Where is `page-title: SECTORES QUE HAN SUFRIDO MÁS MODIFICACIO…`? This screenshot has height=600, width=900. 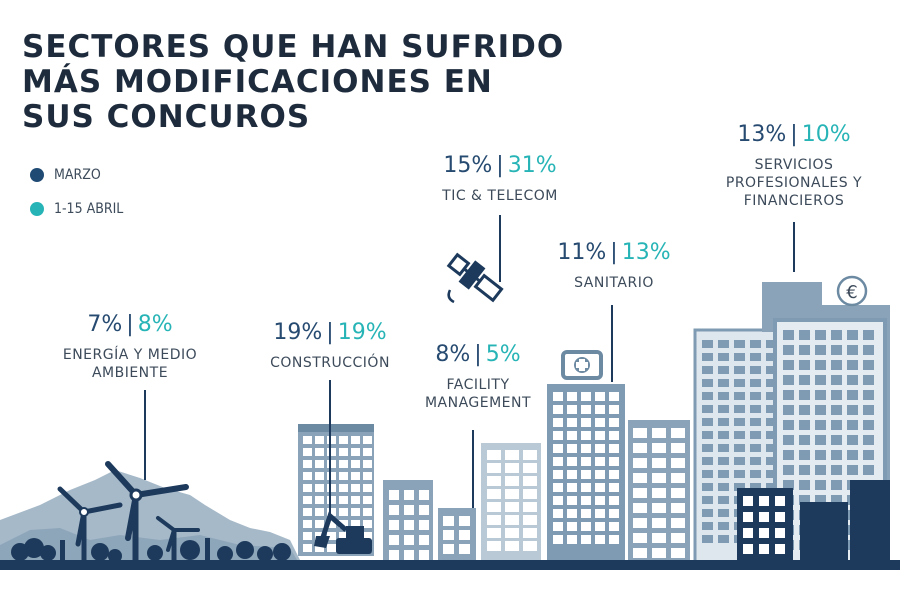
page-title: SECTORES QUE HAN SUFRIDO MÁS MODIFICACIO… is located at coordinates (293, 82).